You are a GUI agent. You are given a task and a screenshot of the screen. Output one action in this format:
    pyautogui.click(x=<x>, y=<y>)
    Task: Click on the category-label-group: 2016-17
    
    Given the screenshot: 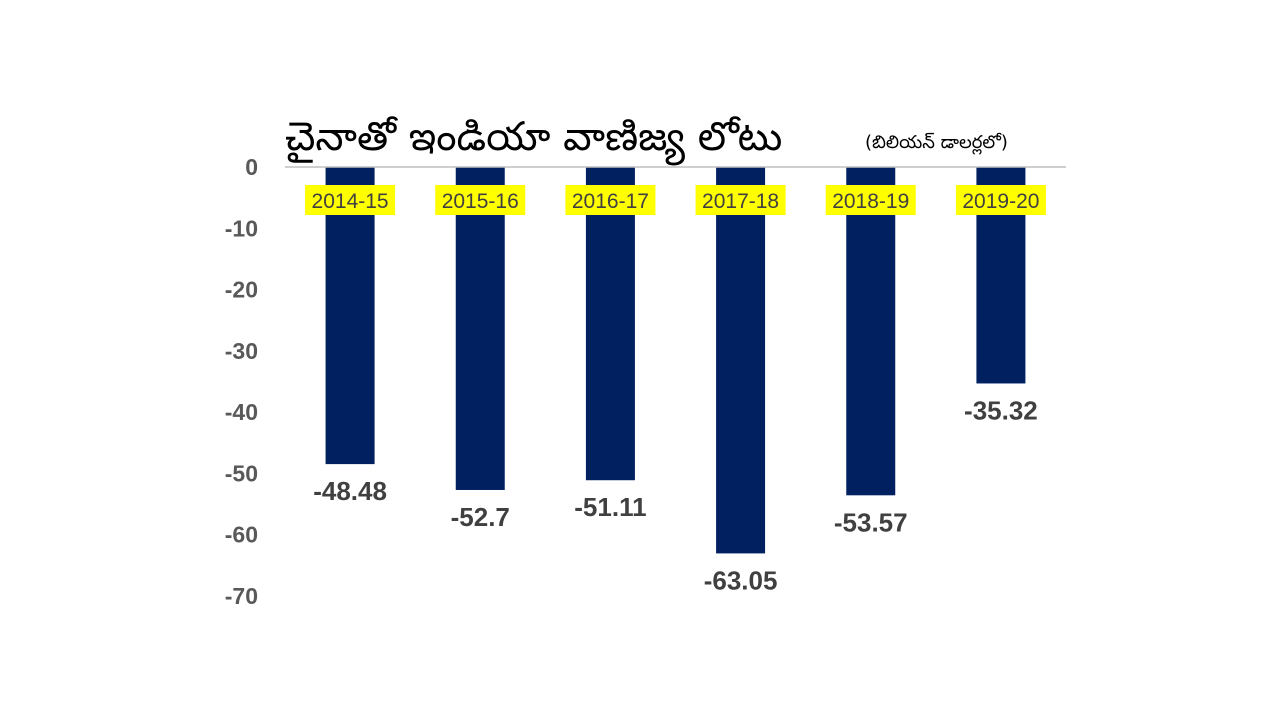 What is the action you would take?
    pyautogui.click(x=610, y=200)
    